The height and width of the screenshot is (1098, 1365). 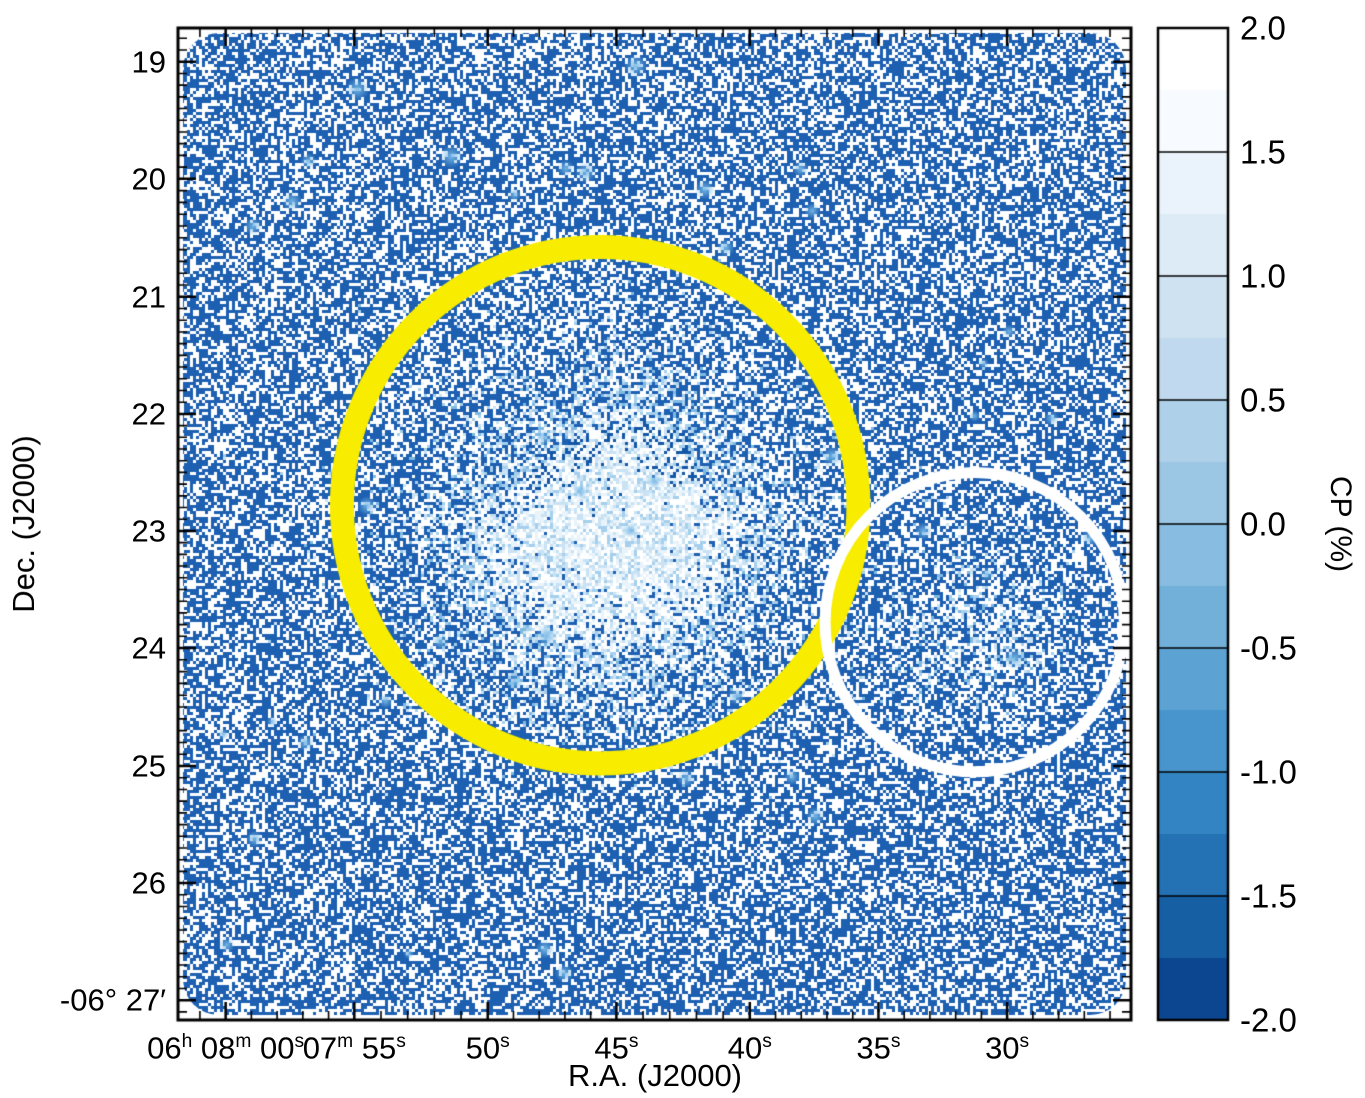 I want to click on x-tick-label: 30s, so click(x=1007, y=1048).